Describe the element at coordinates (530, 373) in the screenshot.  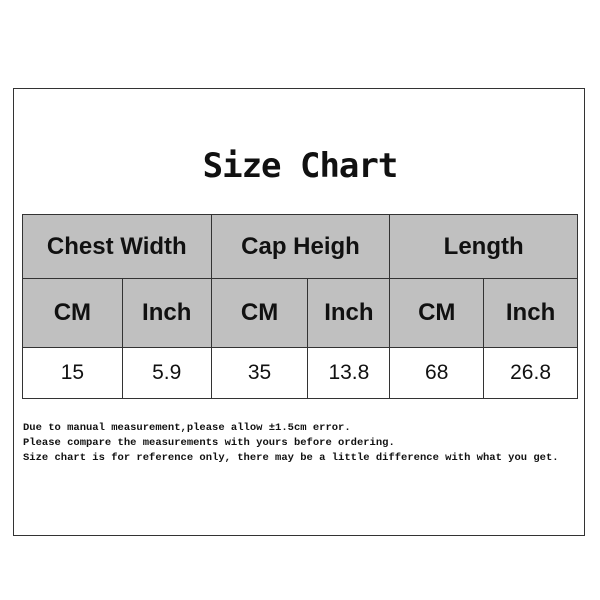
I see `value-cell: 26.8` at that location.